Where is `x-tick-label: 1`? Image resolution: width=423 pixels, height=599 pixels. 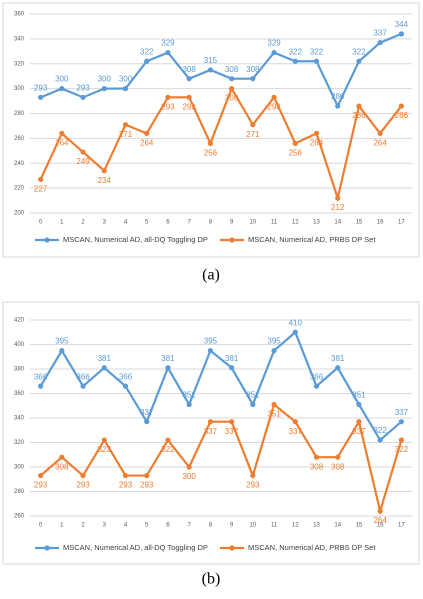 x-tick-label: 1 is located at coordinates (62, 223).